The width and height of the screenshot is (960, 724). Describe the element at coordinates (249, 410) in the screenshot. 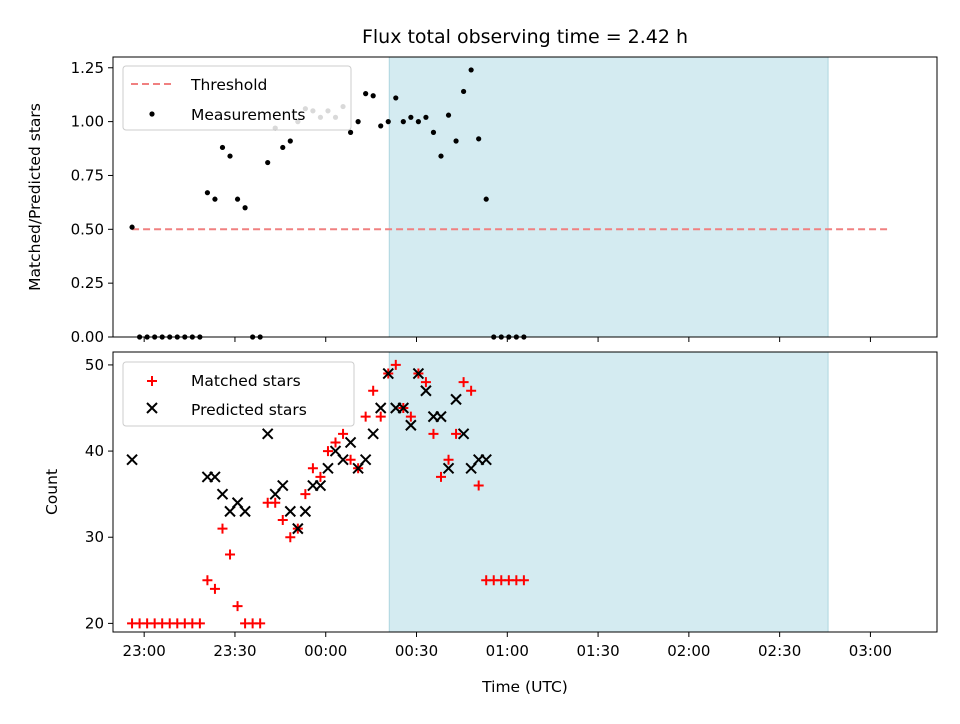

I see `legend-predicted-label: Predicted stars` at that location.